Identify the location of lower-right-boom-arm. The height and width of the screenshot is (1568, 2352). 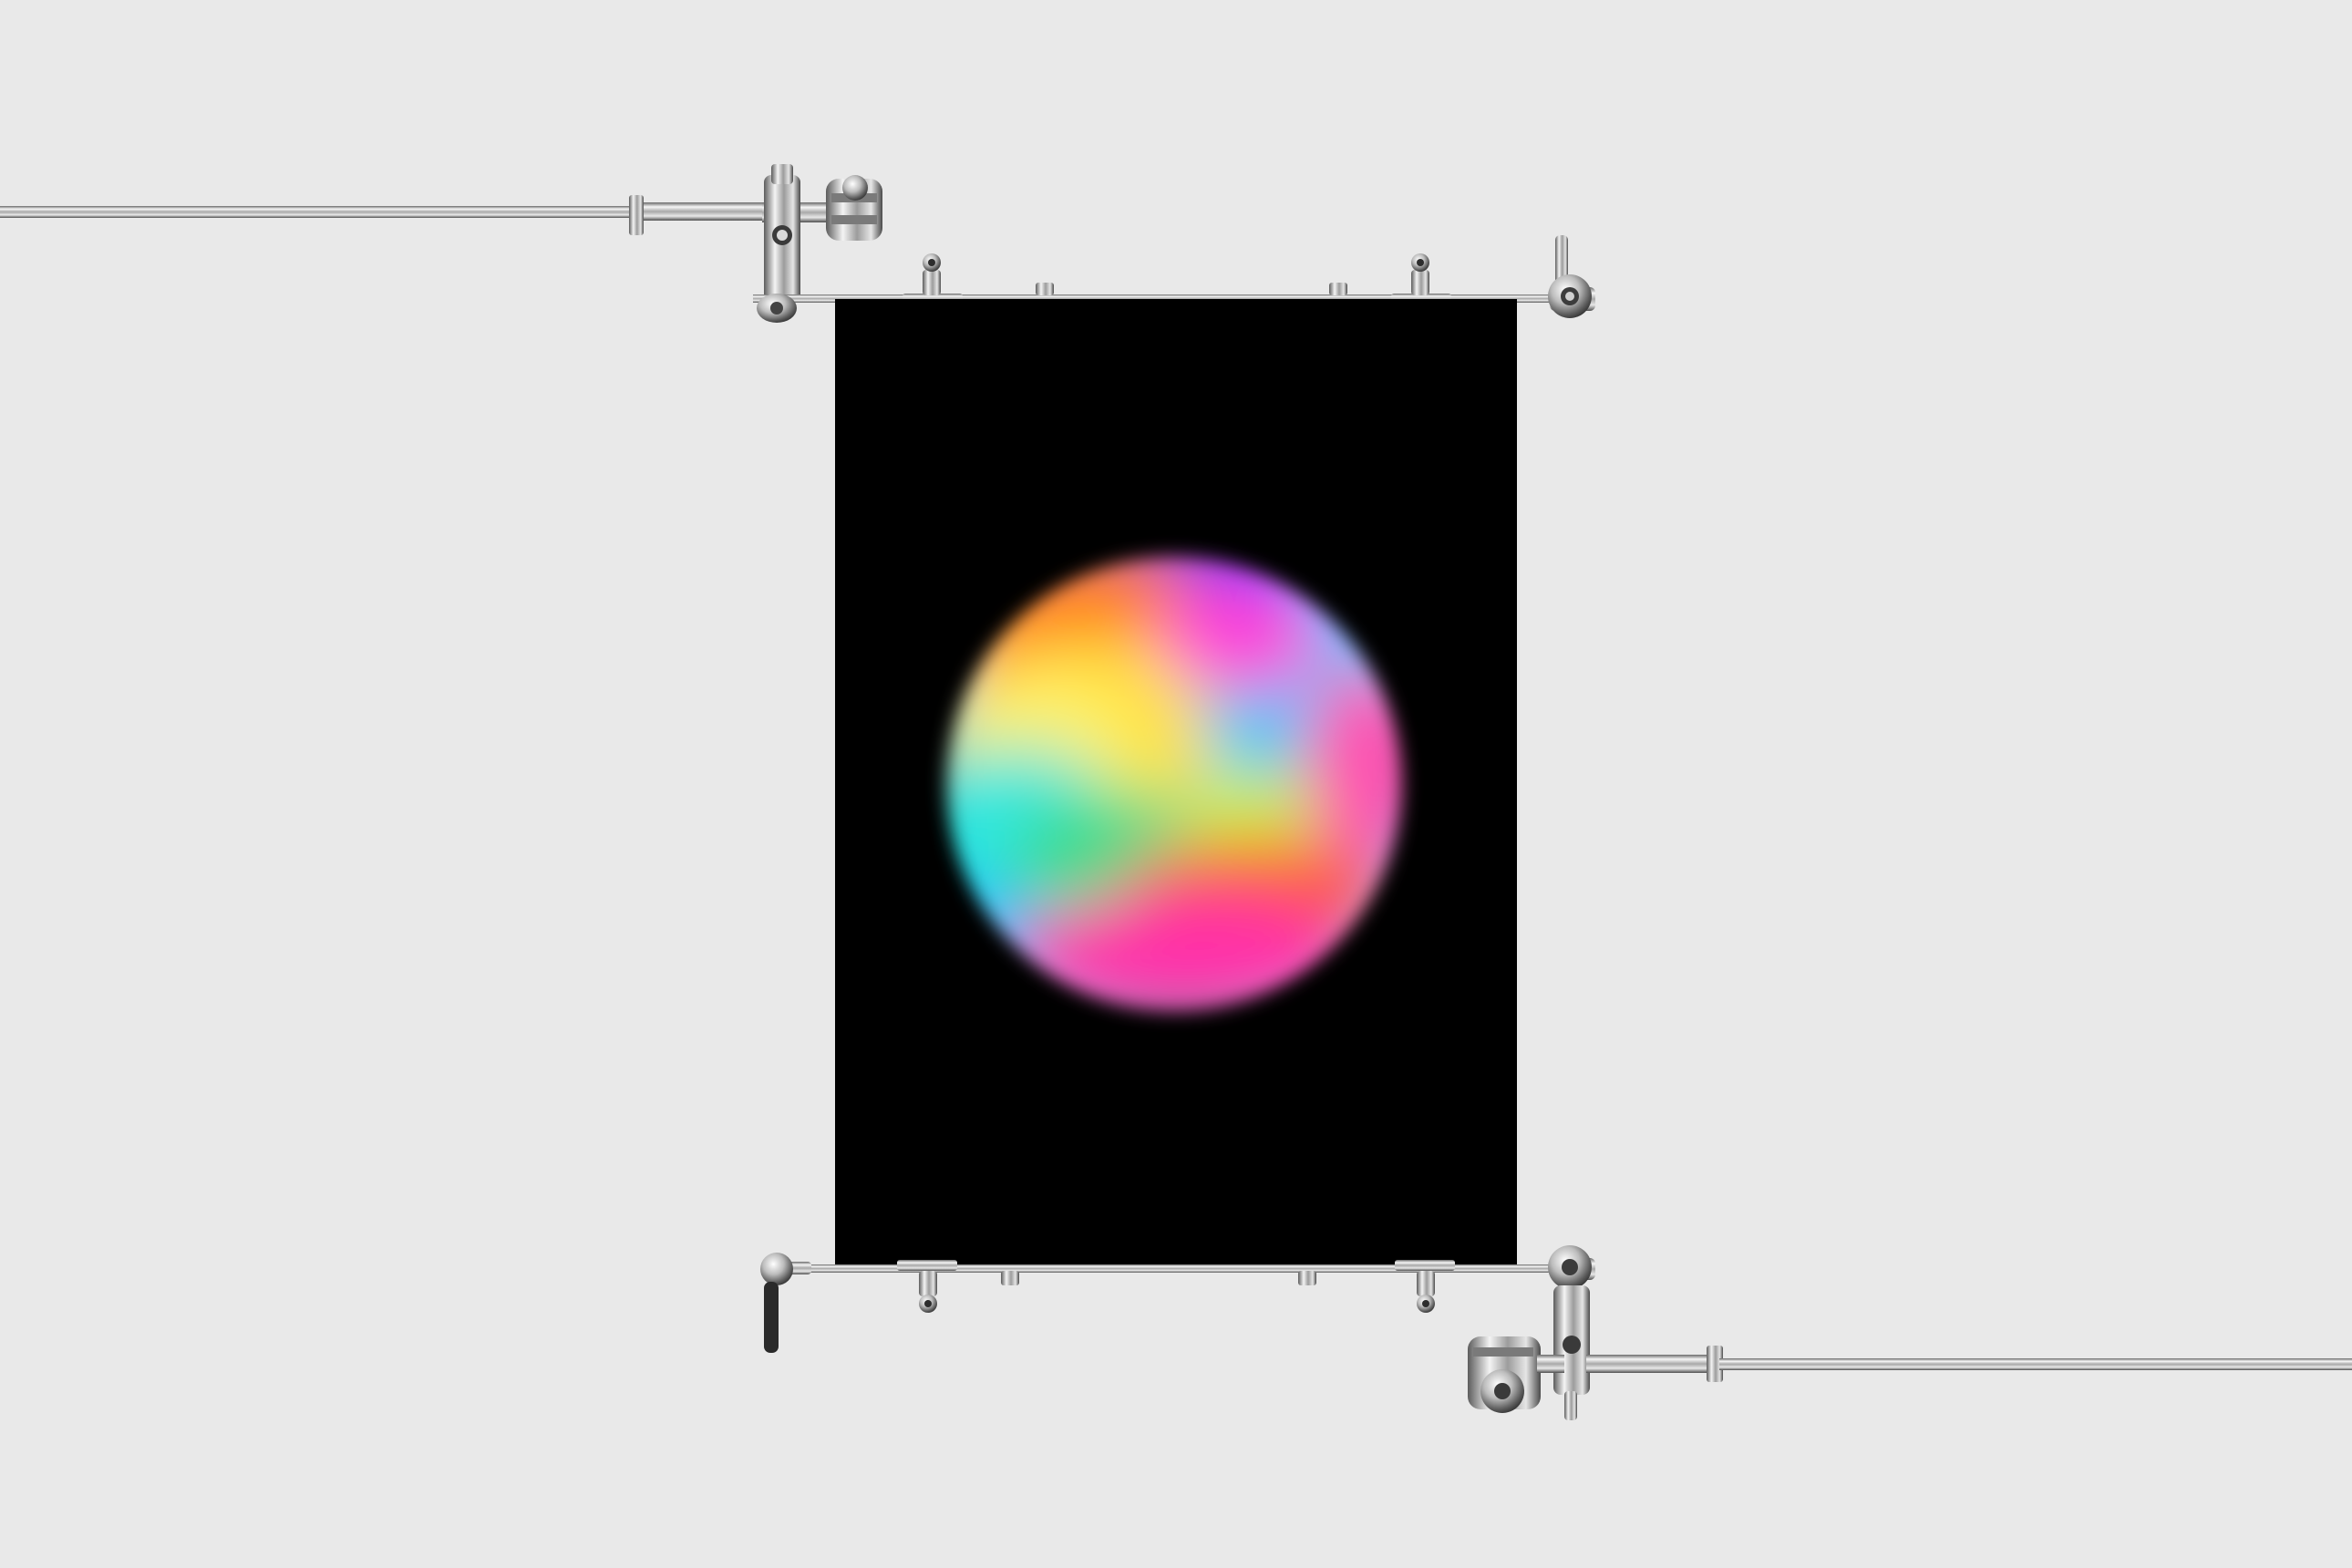
(1969, 1364).